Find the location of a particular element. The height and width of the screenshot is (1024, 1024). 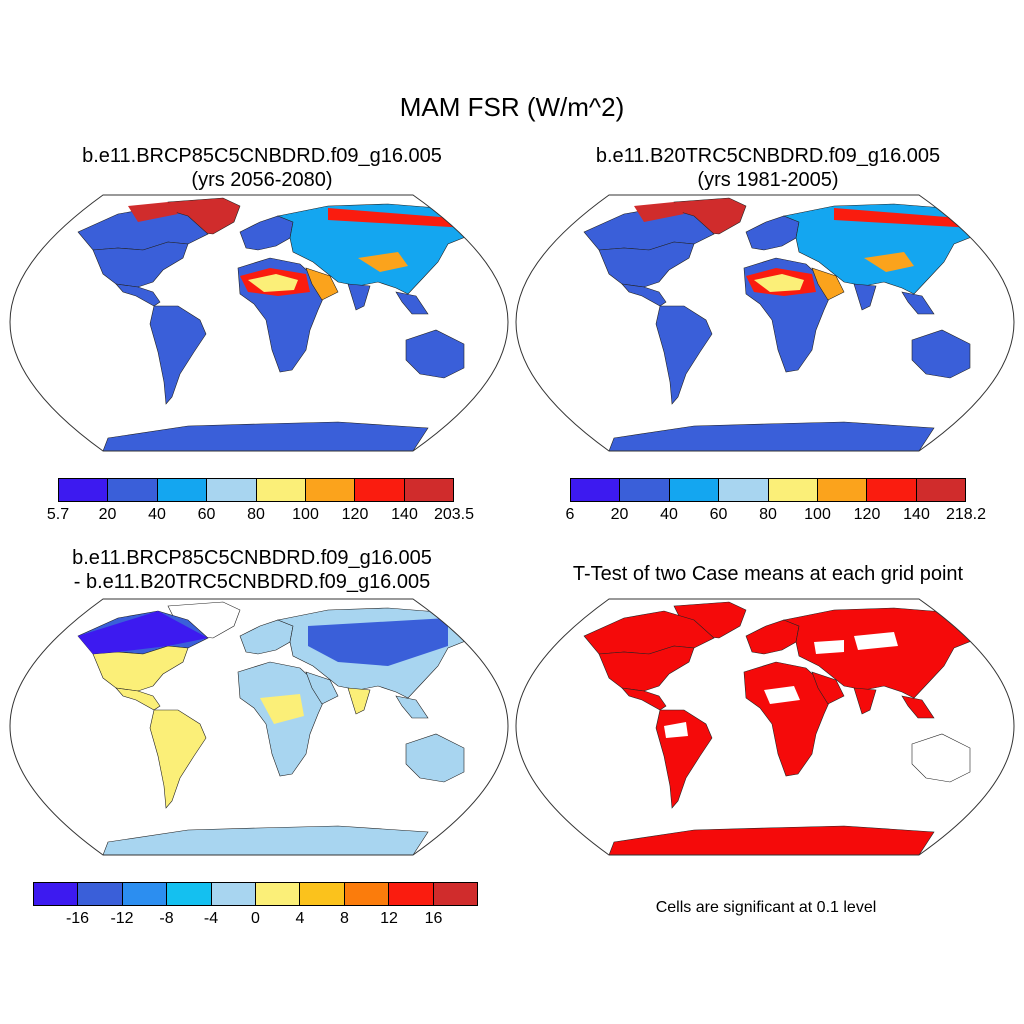

colorbar-tl is located at coordinates (256, 490).